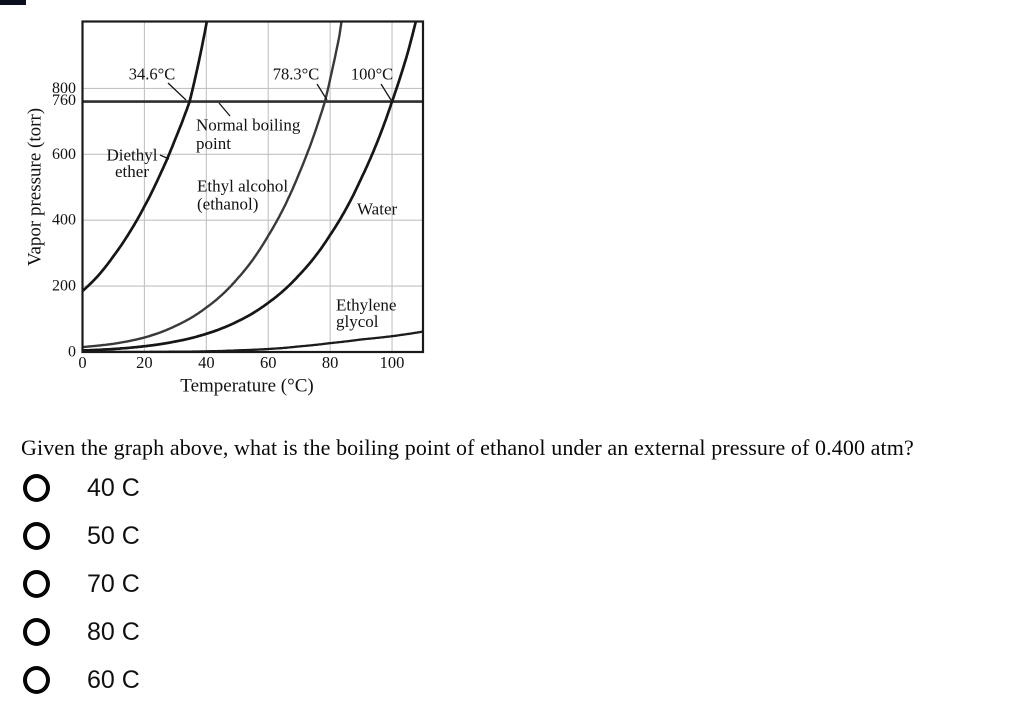  Describe the element at coordinates (81, 680) in the screenshot. I see `answer-option: 60 C` at that location.